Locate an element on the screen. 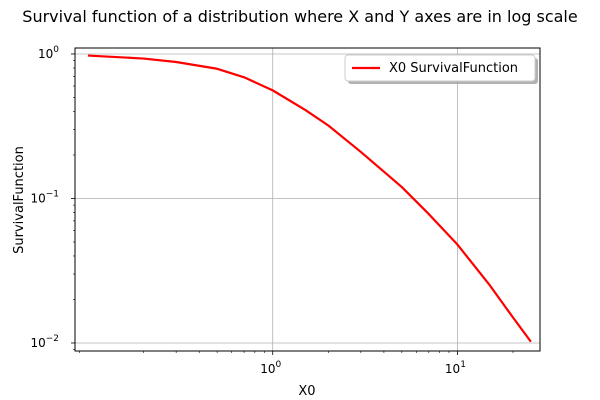 This screenshot has width=600, height=400. legend: X0 SurvivalFunction is located at coordinates (441, 69).